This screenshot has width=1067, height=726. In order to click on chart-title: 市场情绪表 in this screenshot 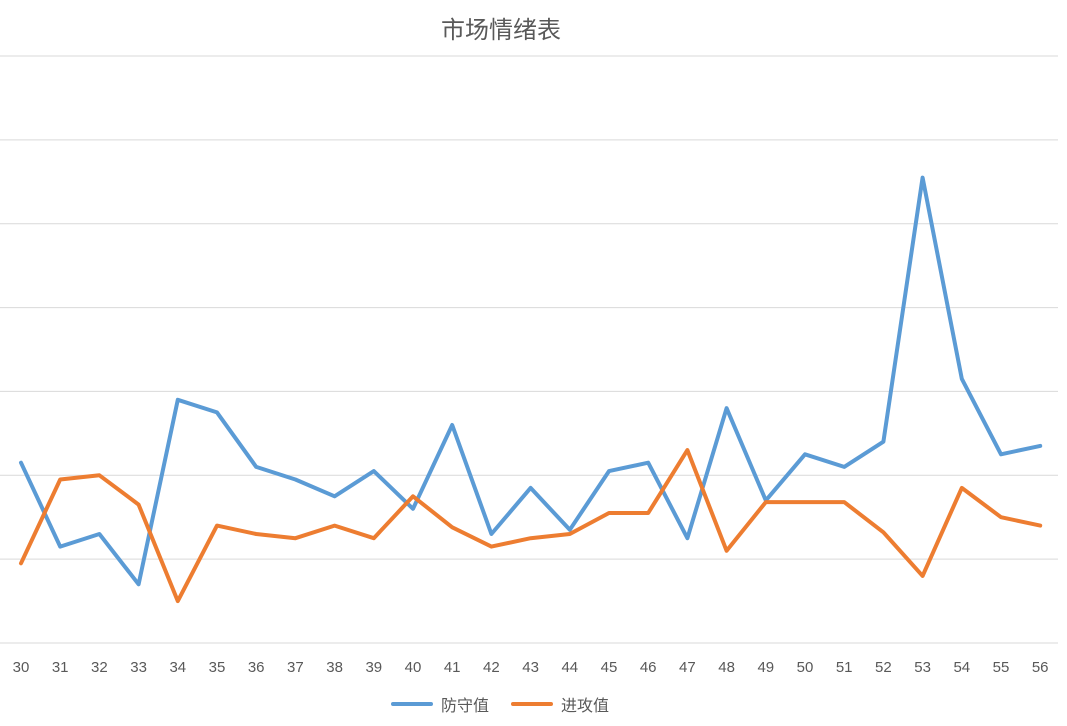, I will do `click(501, 30)`.